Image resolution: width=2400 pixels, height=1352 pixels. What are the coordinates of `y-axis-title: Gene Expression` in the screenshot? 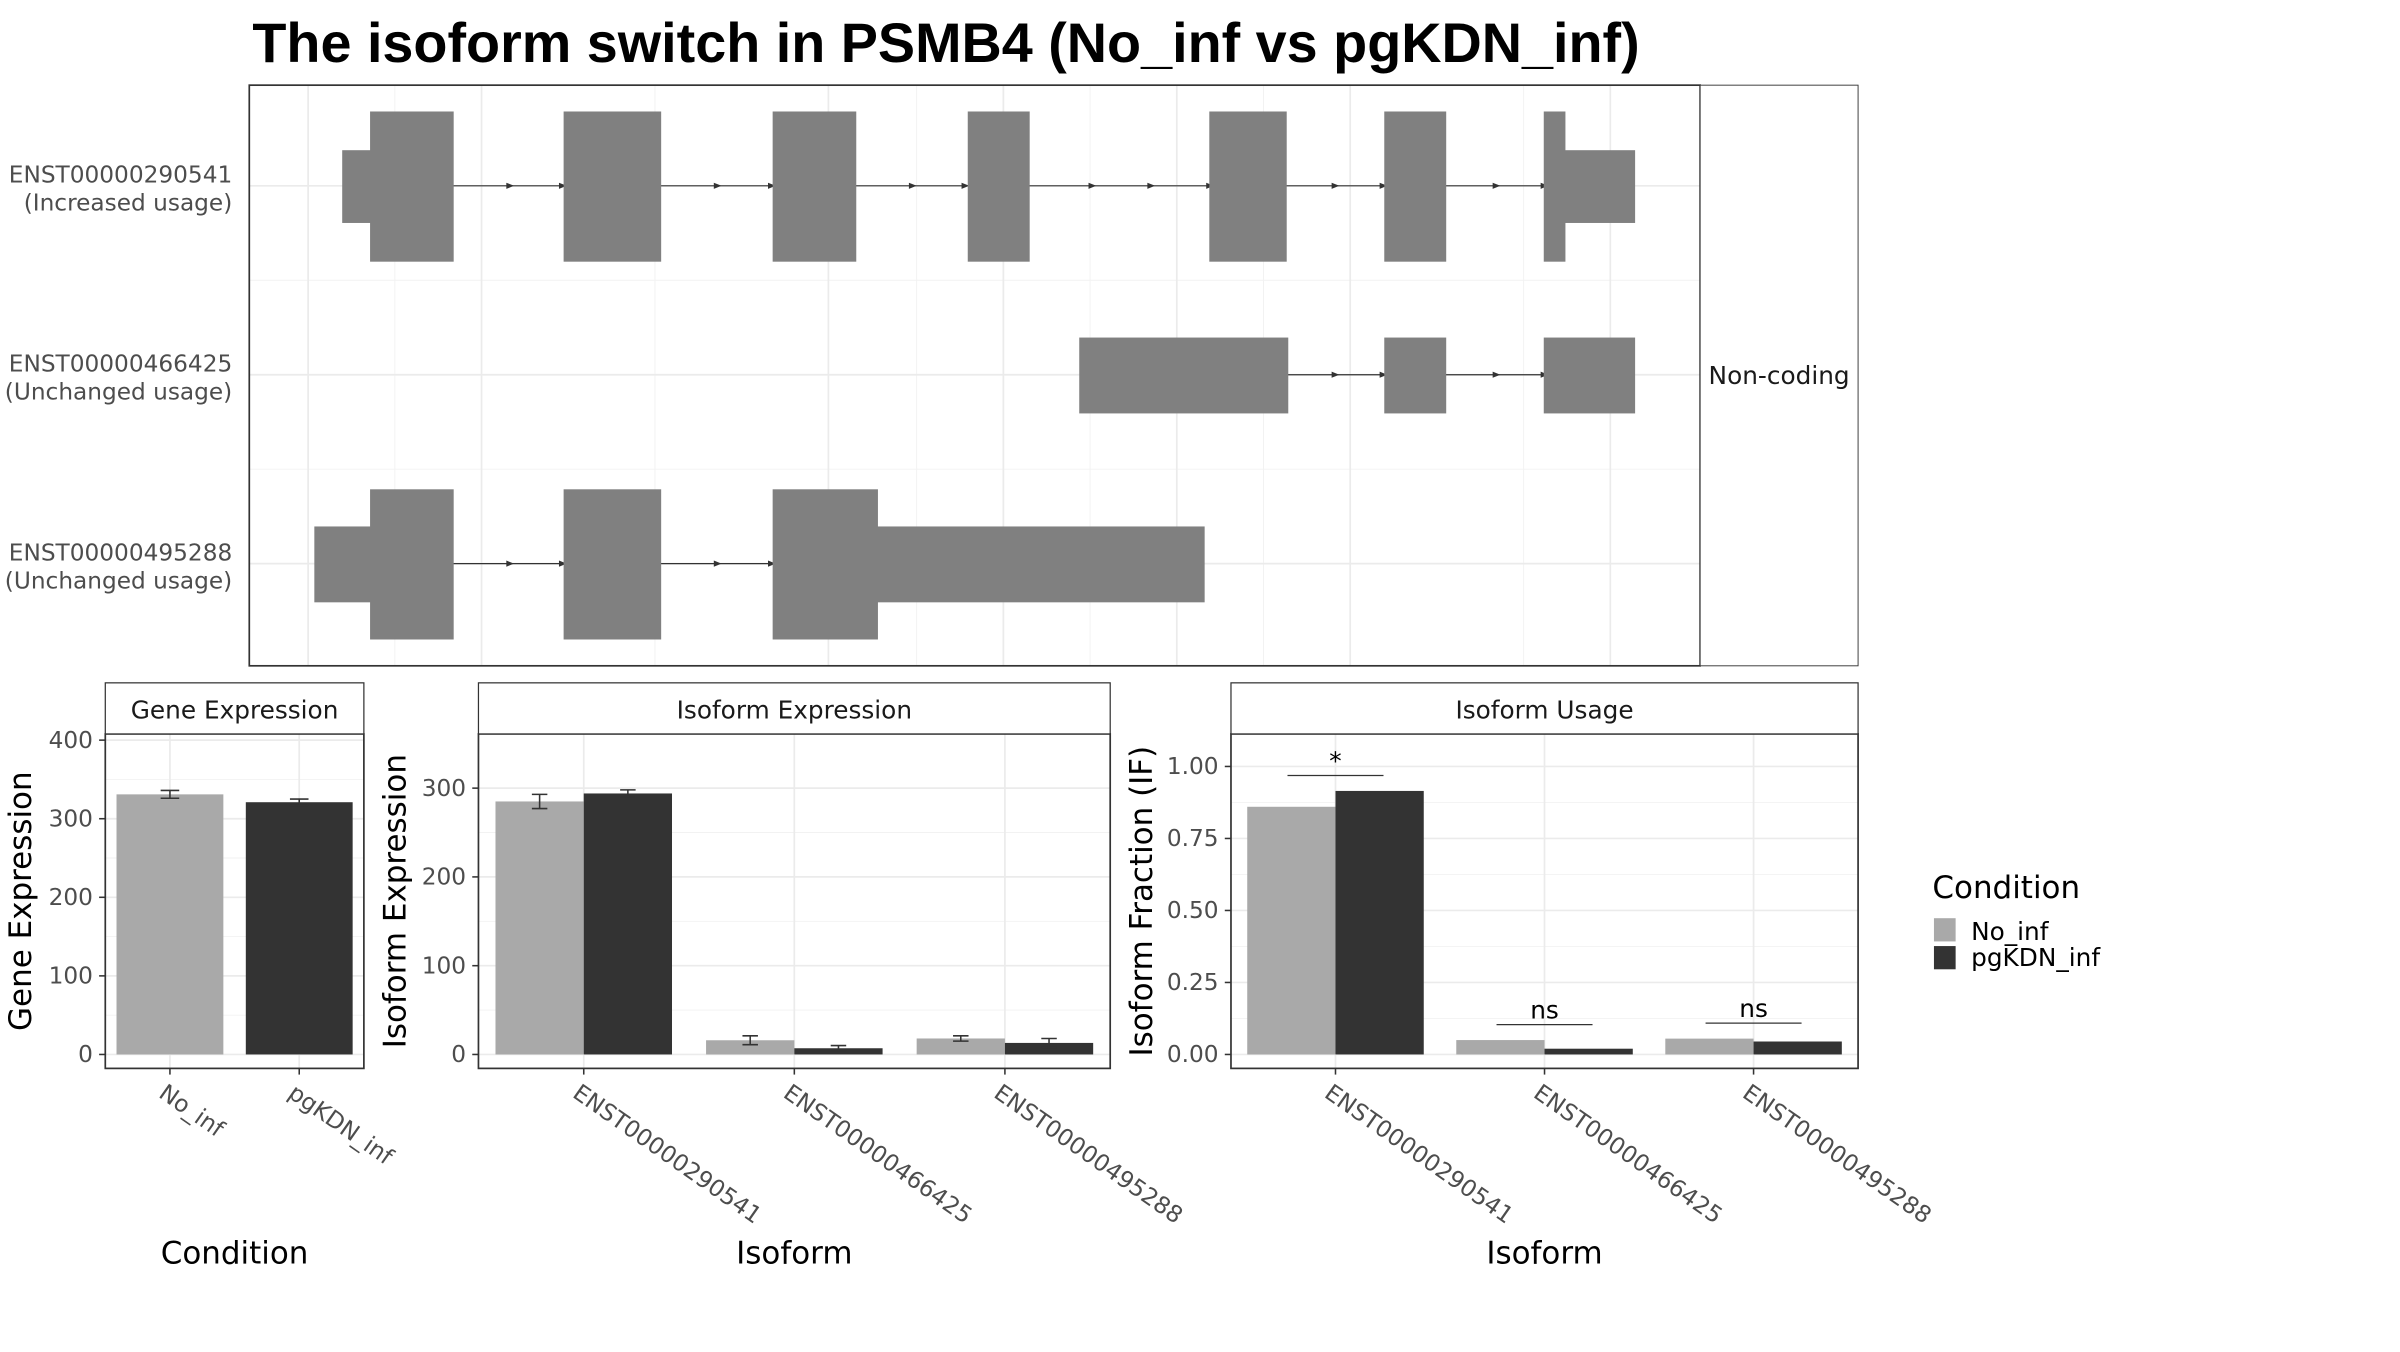 It's located at (21, 901).